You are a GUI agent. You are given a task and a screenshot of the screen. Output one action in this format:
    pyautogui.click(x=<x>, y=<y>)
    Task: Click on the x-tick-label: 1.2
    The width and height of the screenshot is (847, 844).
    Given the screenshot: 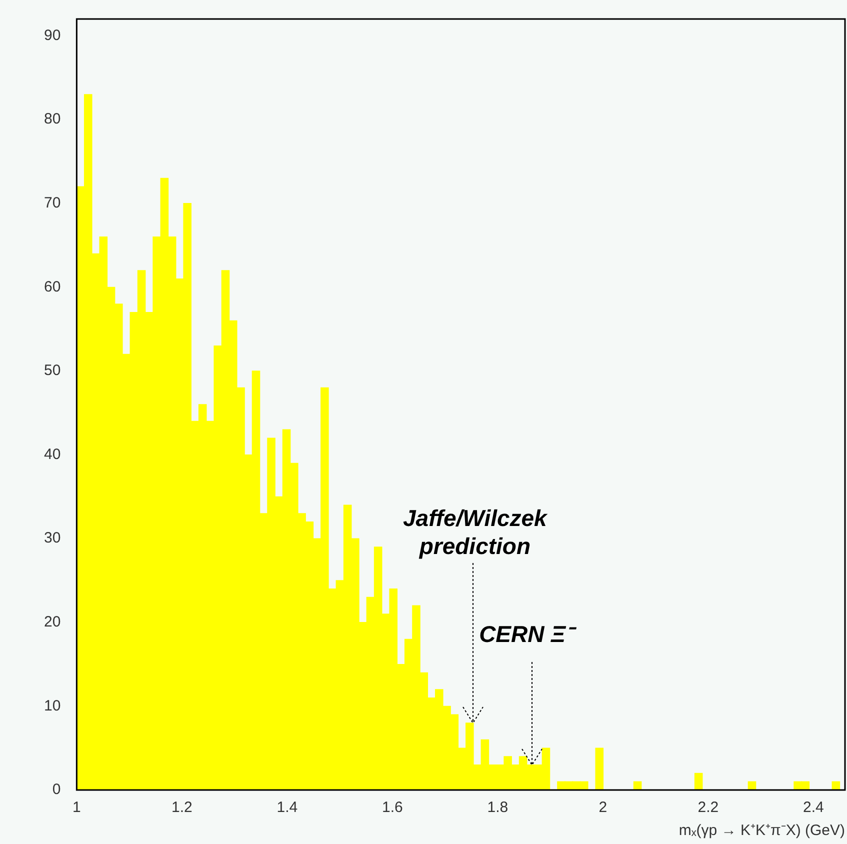 What is the action you would take?
    pyautogui.click(x=182, y=807)
    